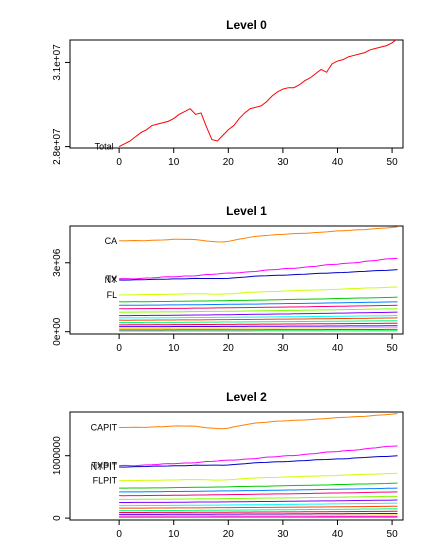 The height and width of the screenshot is (558, 428). I want to click on series-labels: Total, so click(104, 147).